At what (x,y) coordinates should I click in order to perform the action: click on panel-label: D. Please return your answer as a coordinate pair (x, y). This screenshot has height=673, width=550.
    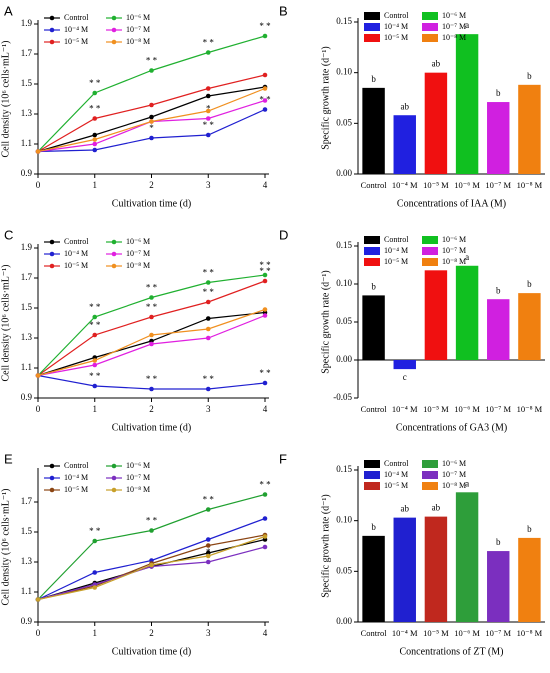
    Looking at the image, I should click on (283, 234).